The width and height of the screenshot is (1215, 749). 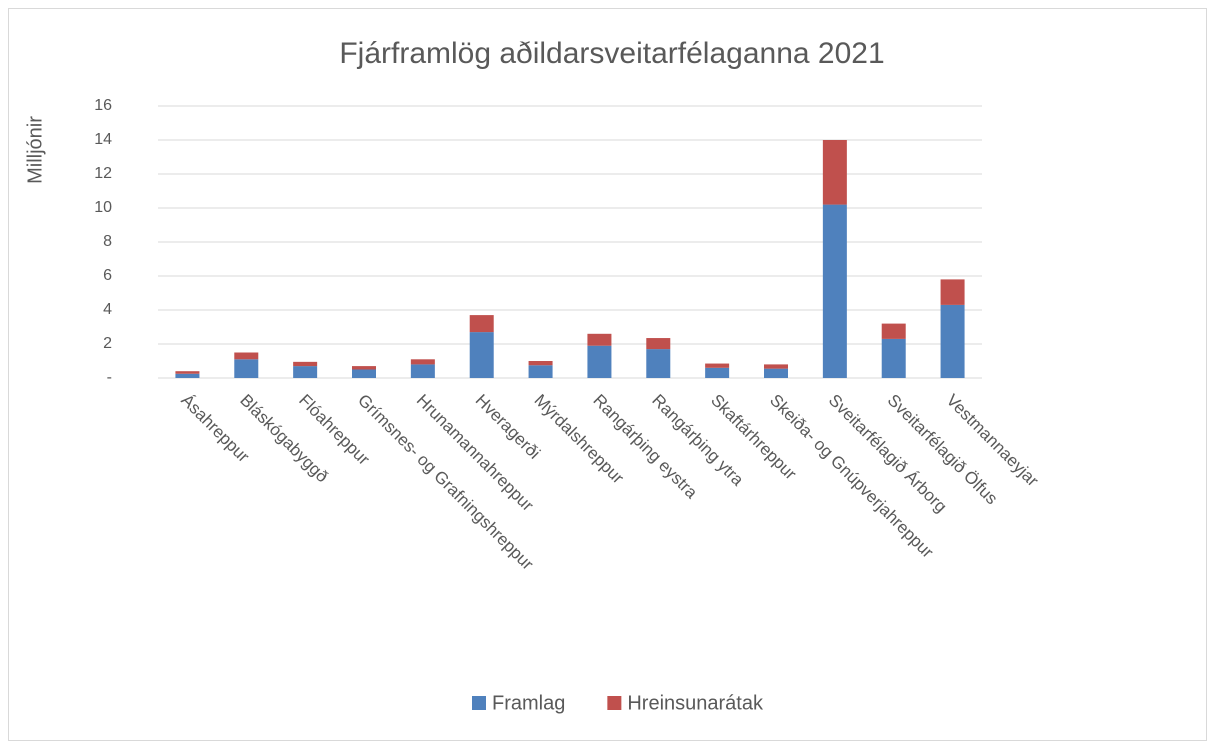 What do you see at coordinates (103, 139) in the screenshot?
I see `y-tick-label: 14` at bounding box center [103, 139].